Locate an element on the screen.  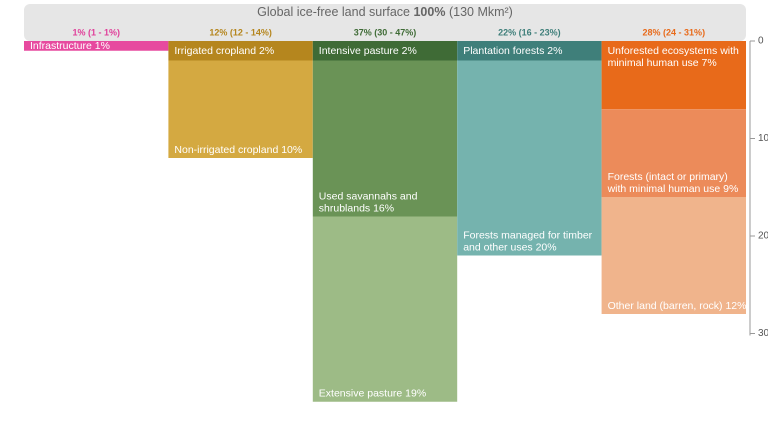
segment-label: Forests managed for timber is located at coordinates (527, 235).